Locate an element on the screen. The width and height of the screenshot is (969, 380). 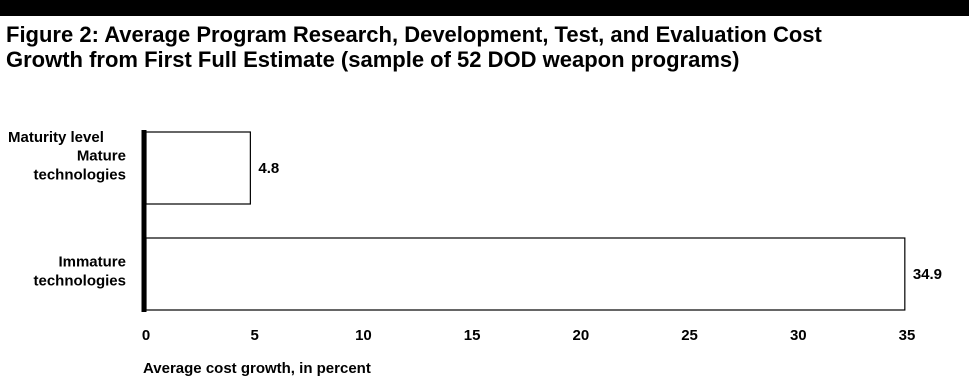
bar is located at coordinates (198, 168).